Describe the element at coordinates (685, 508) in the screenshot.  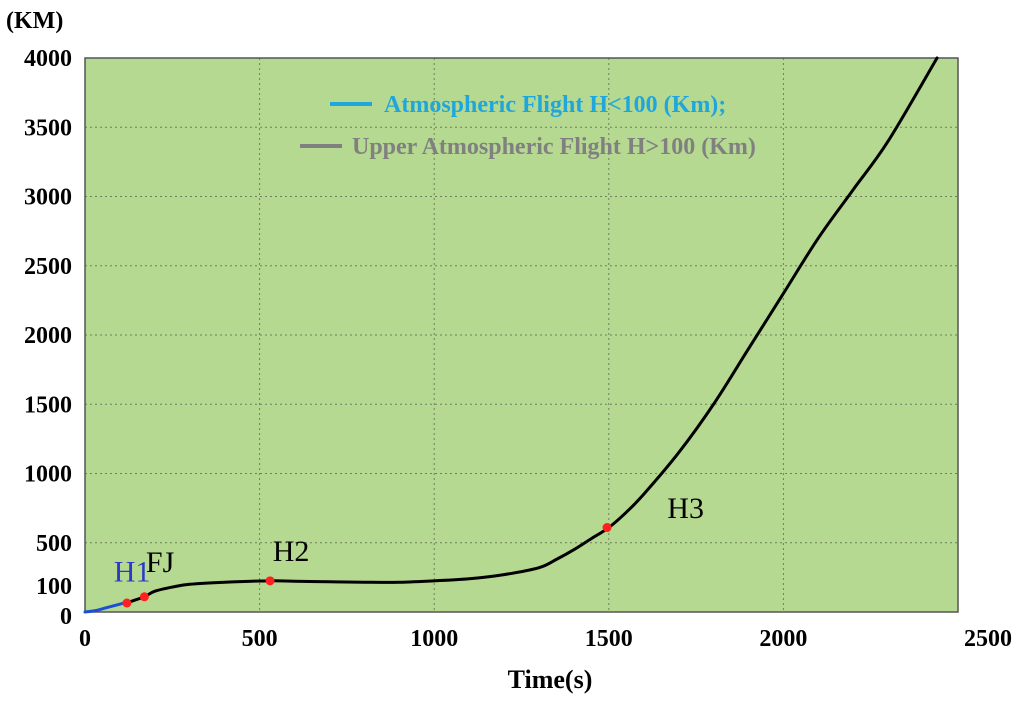
I see `annotation-h3: H3` at that location.